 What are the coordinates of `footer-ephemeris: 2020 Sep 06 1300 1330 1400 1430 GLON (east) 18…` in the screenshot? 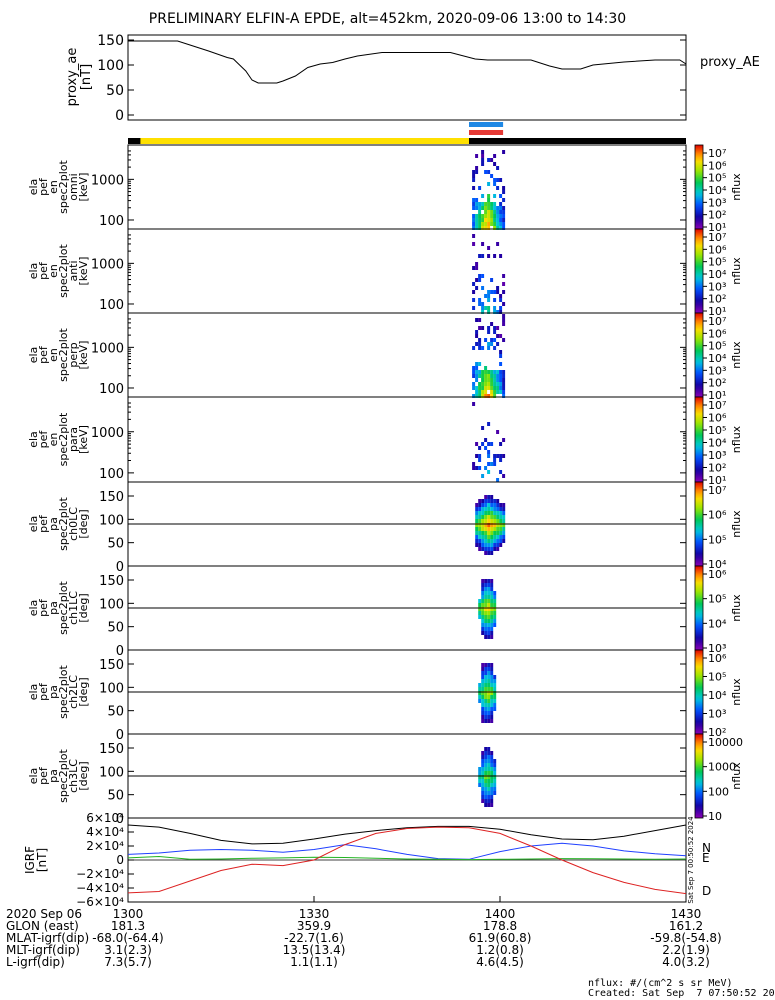 It's located at (364, 938).